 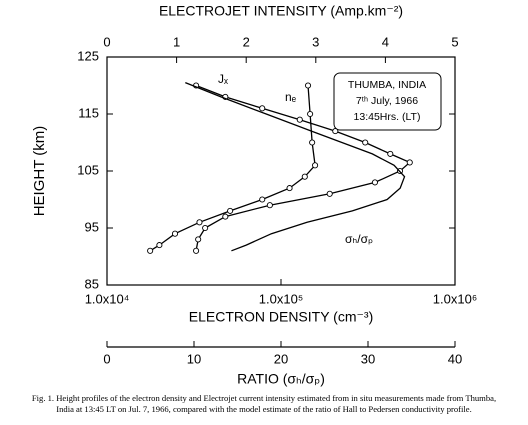 What do you see at coordinates (223, 79) in the screenshot?
I see `series-label: Jₓ` at bounding box center [223, 79].